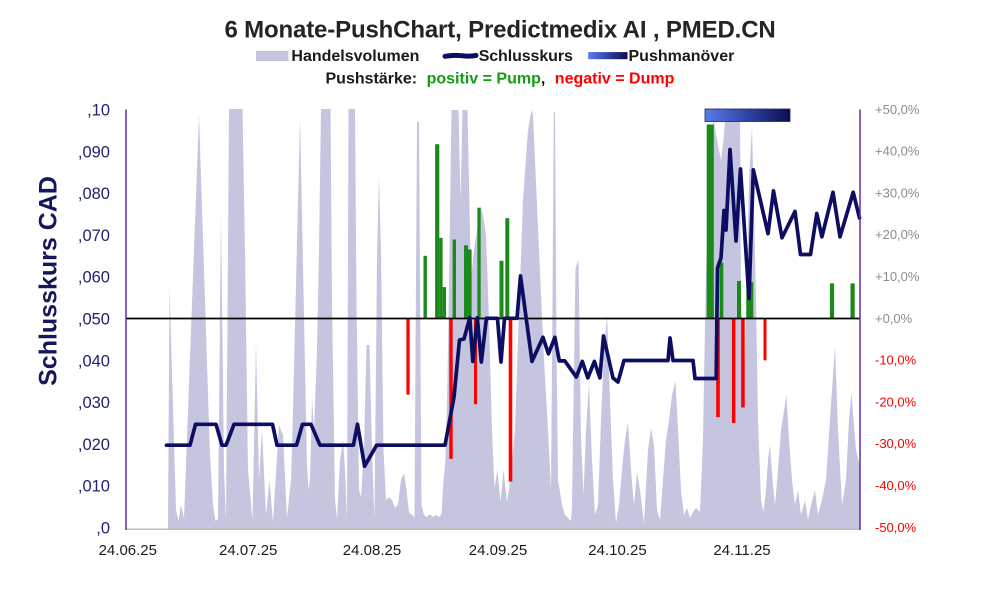  What do you see at coordinates (500, 79) in the screenshot?
I see `svg-text:Pushstärke:positiv = Pump,nega: Pushstärke: positiv = Pump, negativ = Dump` at bounding box center [500, 79].